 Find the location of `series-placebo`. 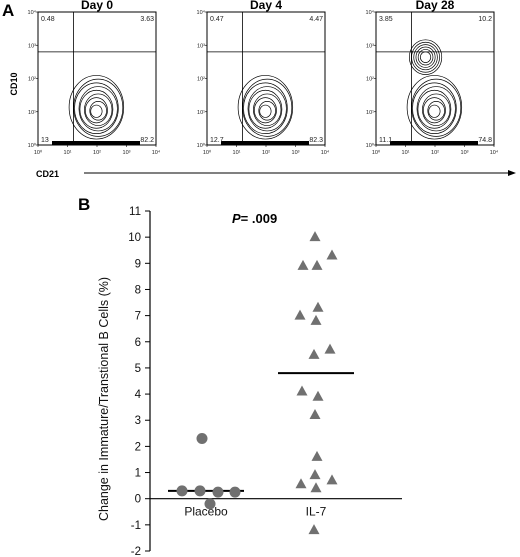

series-placebo is located at coordinates (206, 471).